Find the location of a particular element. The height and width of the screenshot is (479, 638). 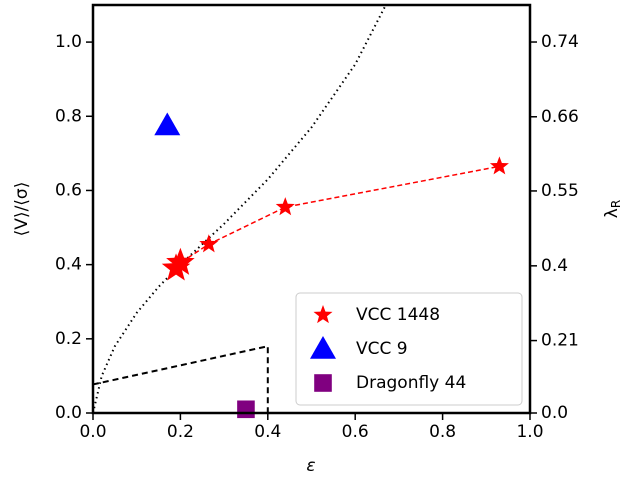

y2-tick-label: 0.21 is located at coordinates (560, 341).